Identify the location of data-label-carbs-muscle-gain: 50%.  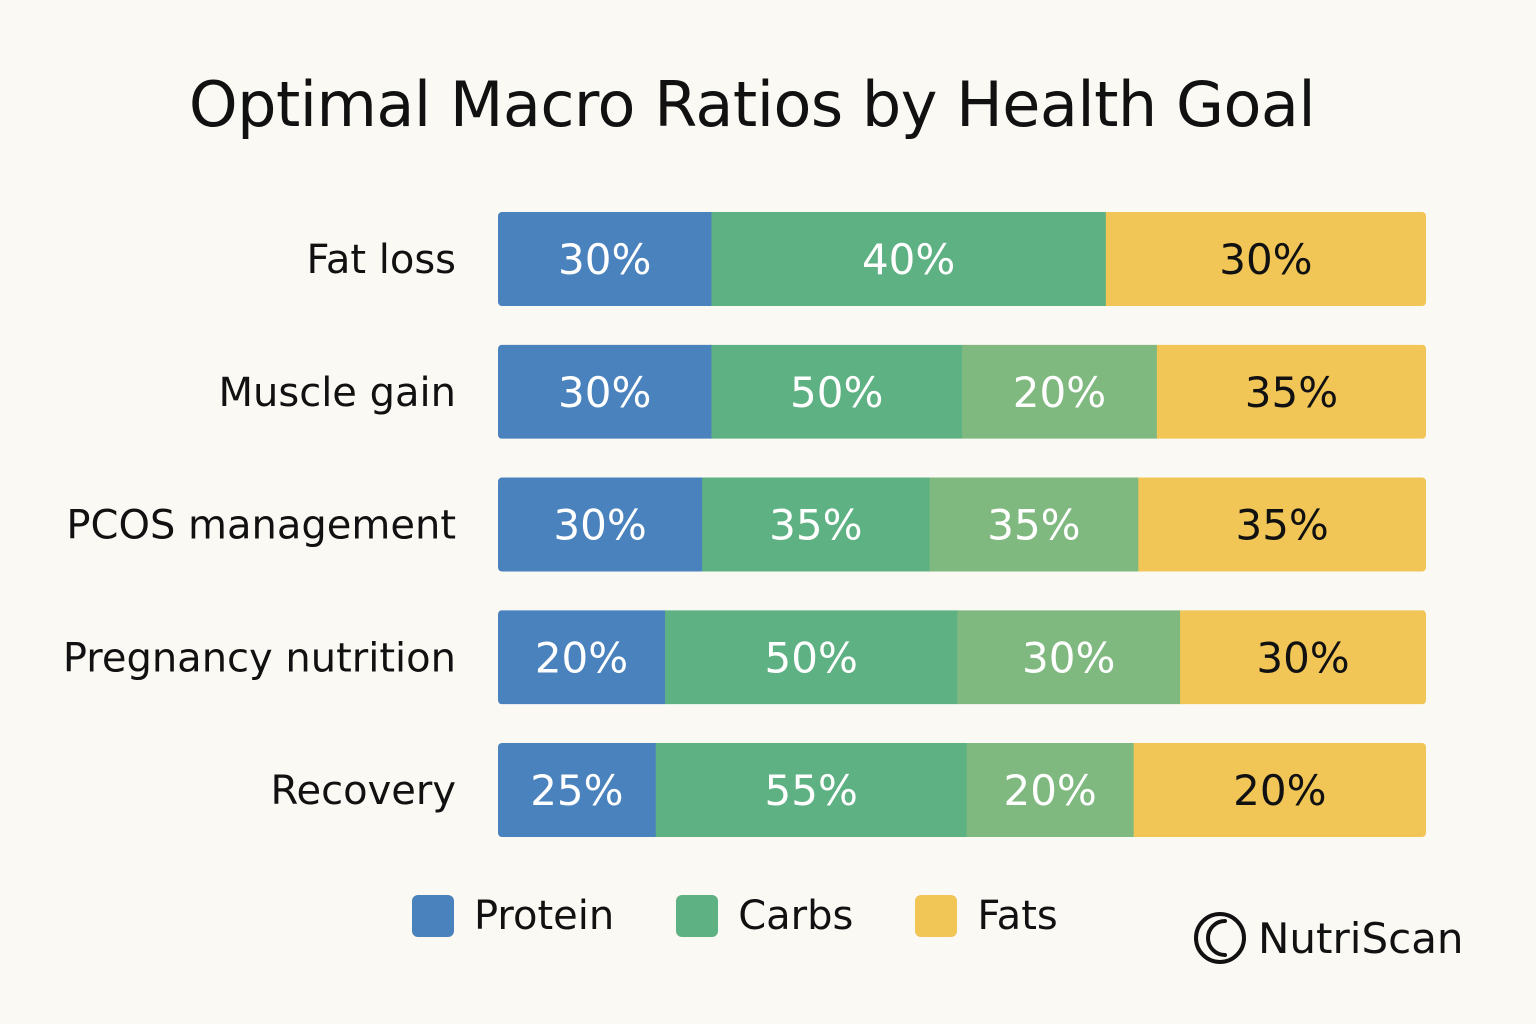
(836, 392).